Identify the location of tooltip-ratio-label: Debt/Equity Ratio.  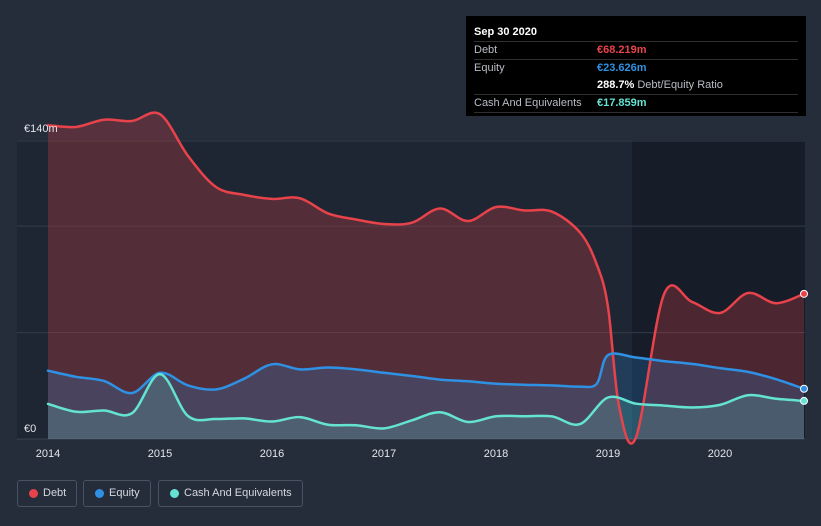
(680, 85).